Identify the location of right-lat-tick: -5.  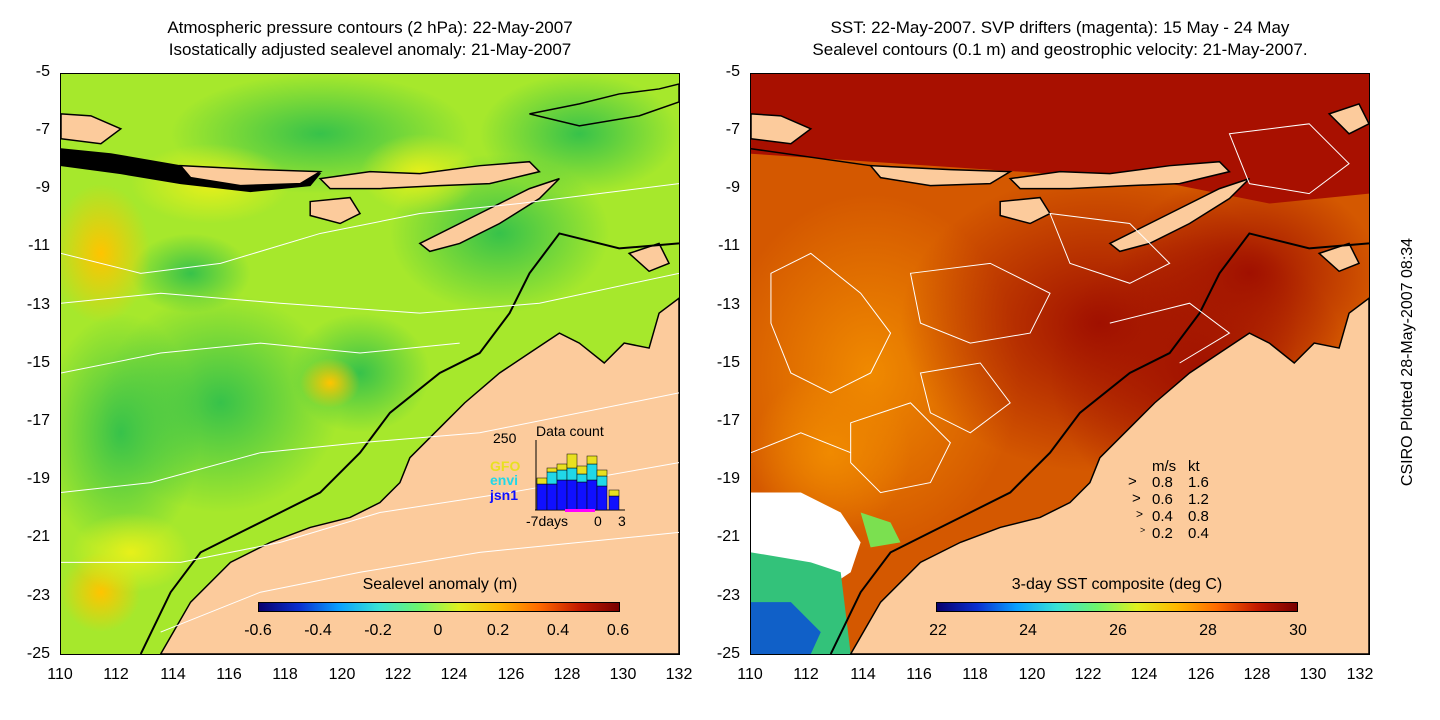
(732, 71).